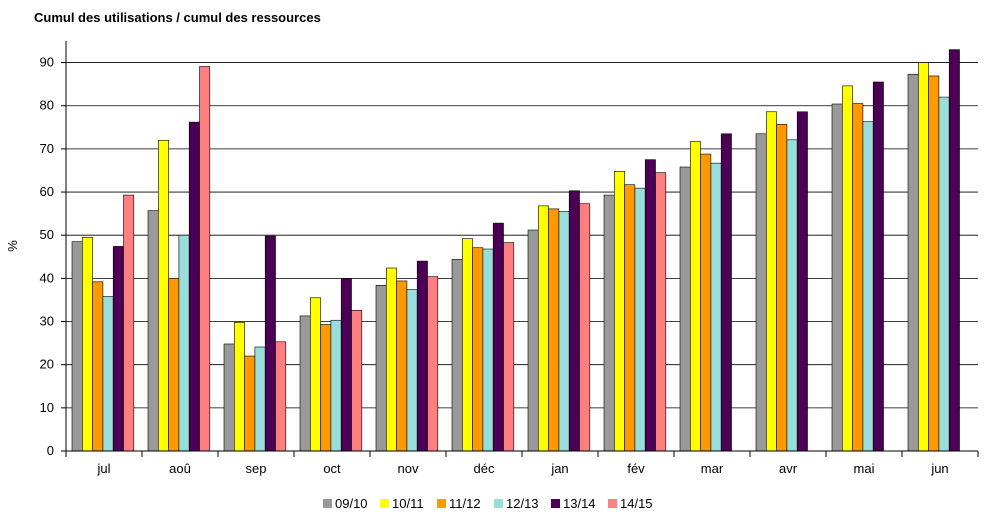  Describe the element at coordinates (98, 366) in the screenshot. I see `bar-11-12-jul` at that location.